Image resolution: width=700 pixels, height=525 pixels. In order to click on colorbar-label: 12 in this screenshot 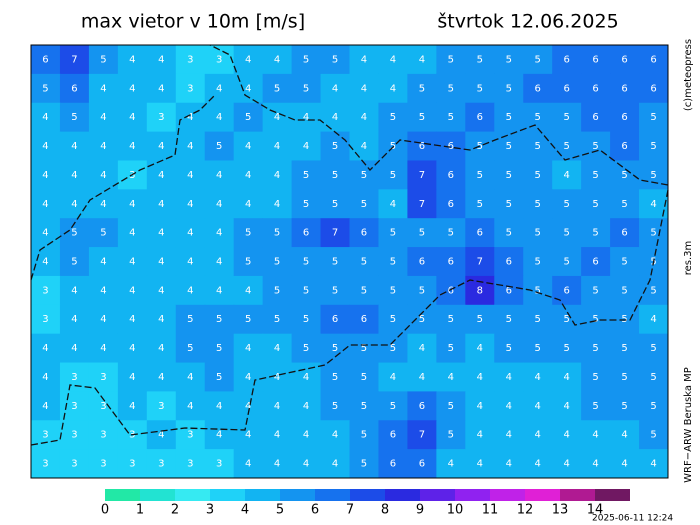, I will do `click(525, 510)`.